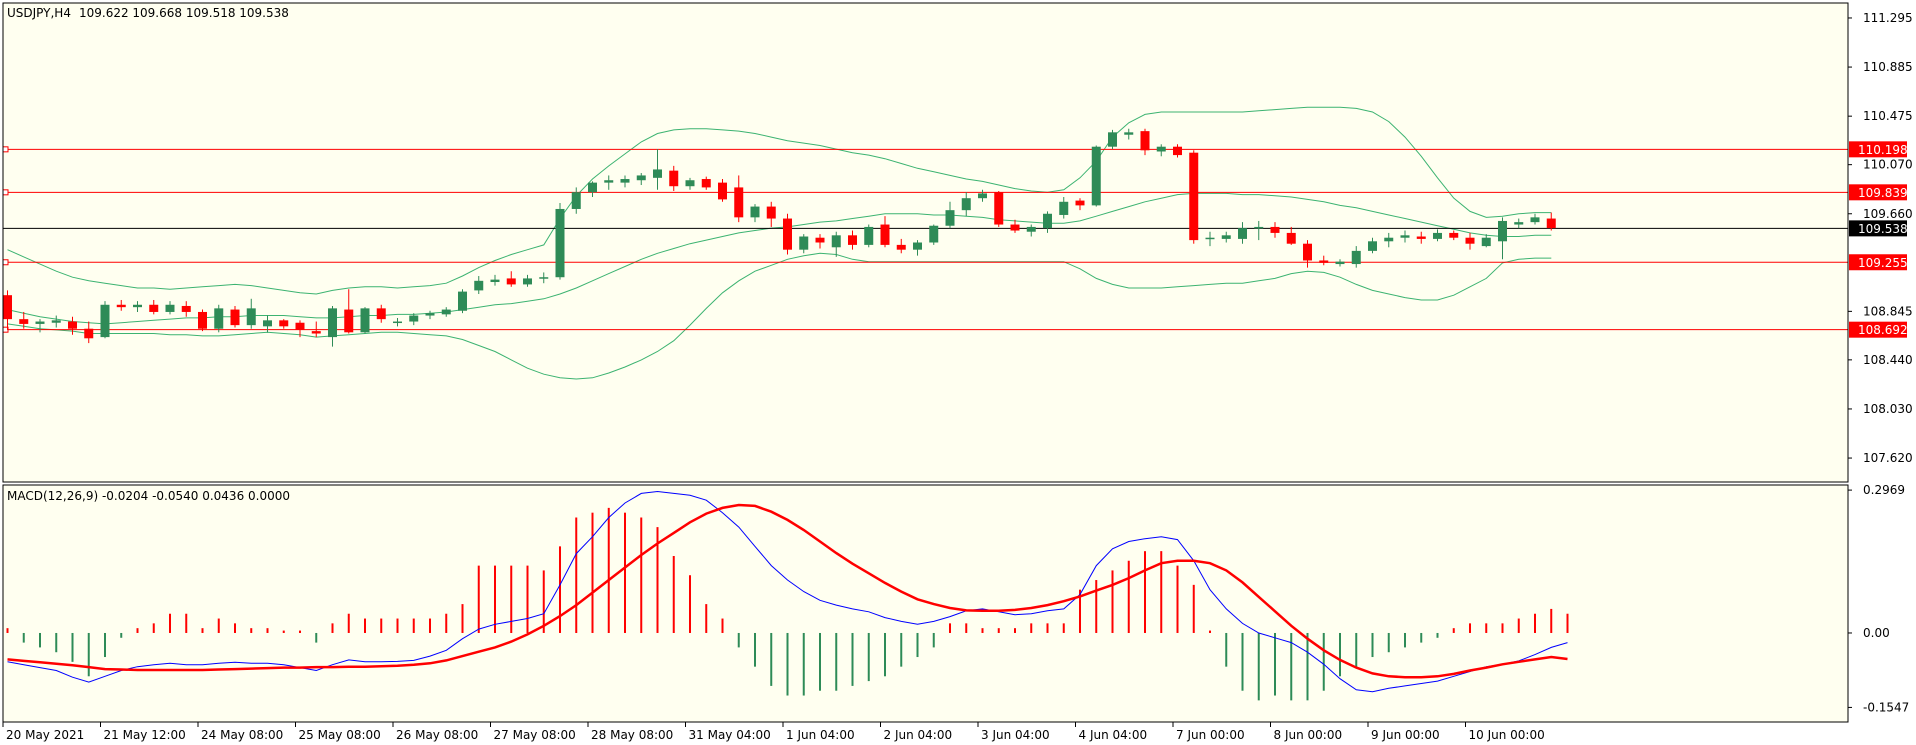  Describe the element at coordinates (1308, 735) in the screenshot. I see `time-axis-label: 8 Jun 00:00` at that location.